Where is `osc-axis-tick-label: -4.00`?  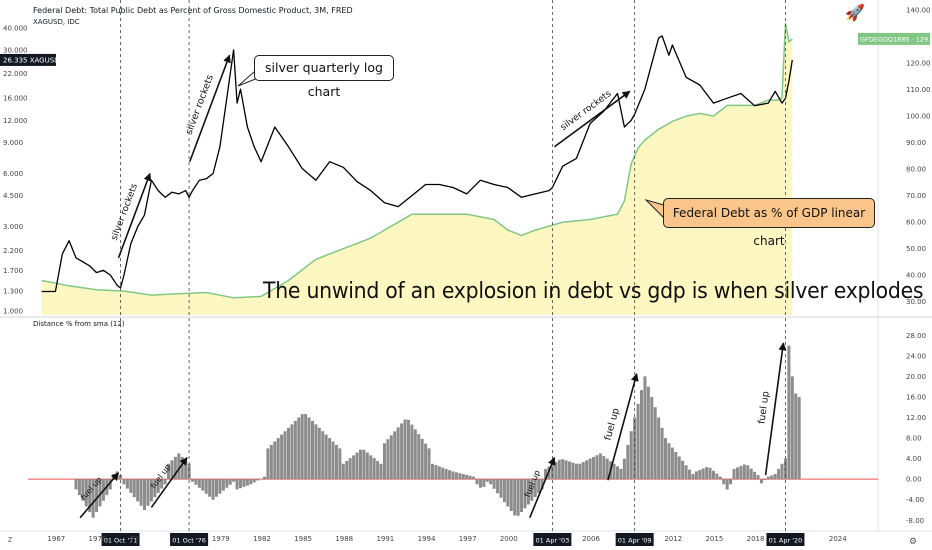
osc-axis-tick-label: -4.00 is located at coordinates (915, 500).